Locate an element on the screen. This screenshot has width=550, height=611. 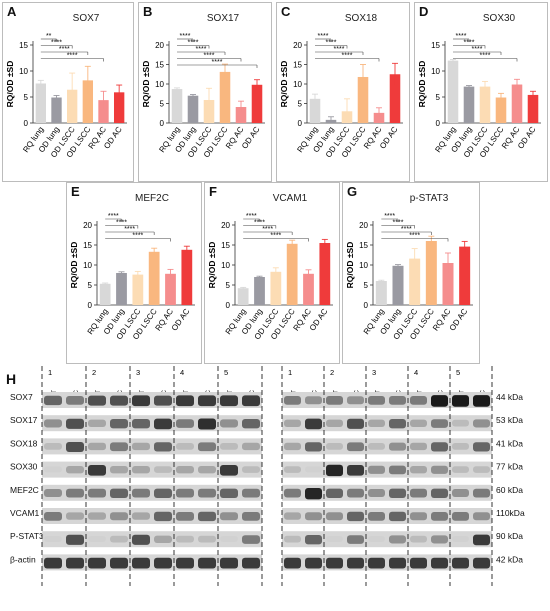
blot-pair-number: 3 is located at coordinates (374, 372).